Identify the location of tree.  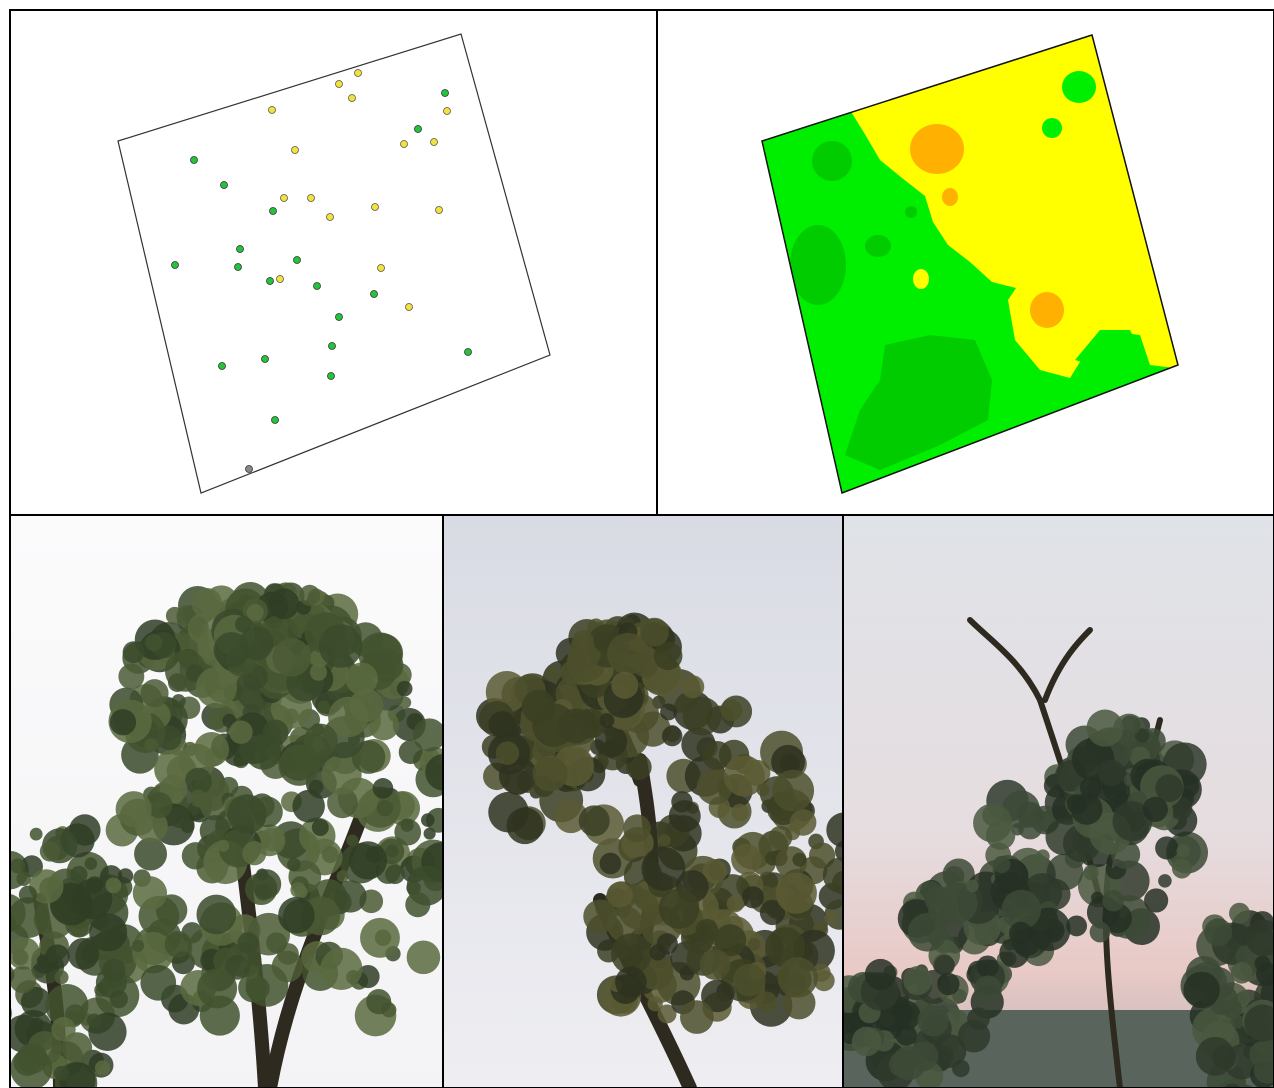
(1058, 852).